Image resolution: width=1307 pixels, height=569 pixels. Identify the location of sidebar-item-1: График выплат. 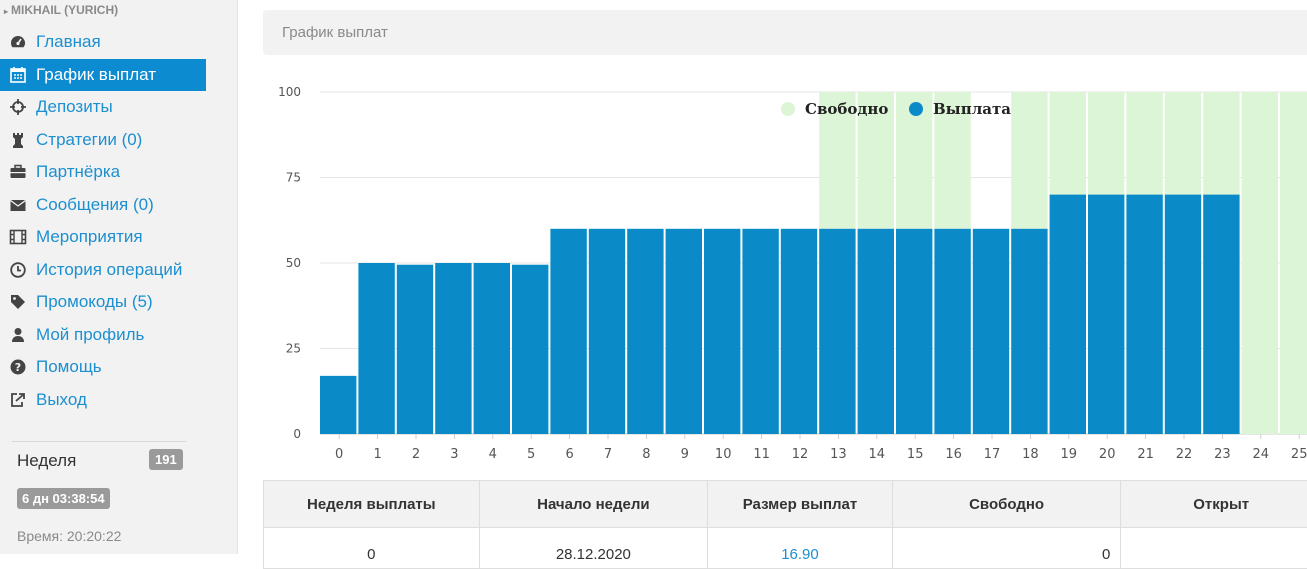
(103, 74).